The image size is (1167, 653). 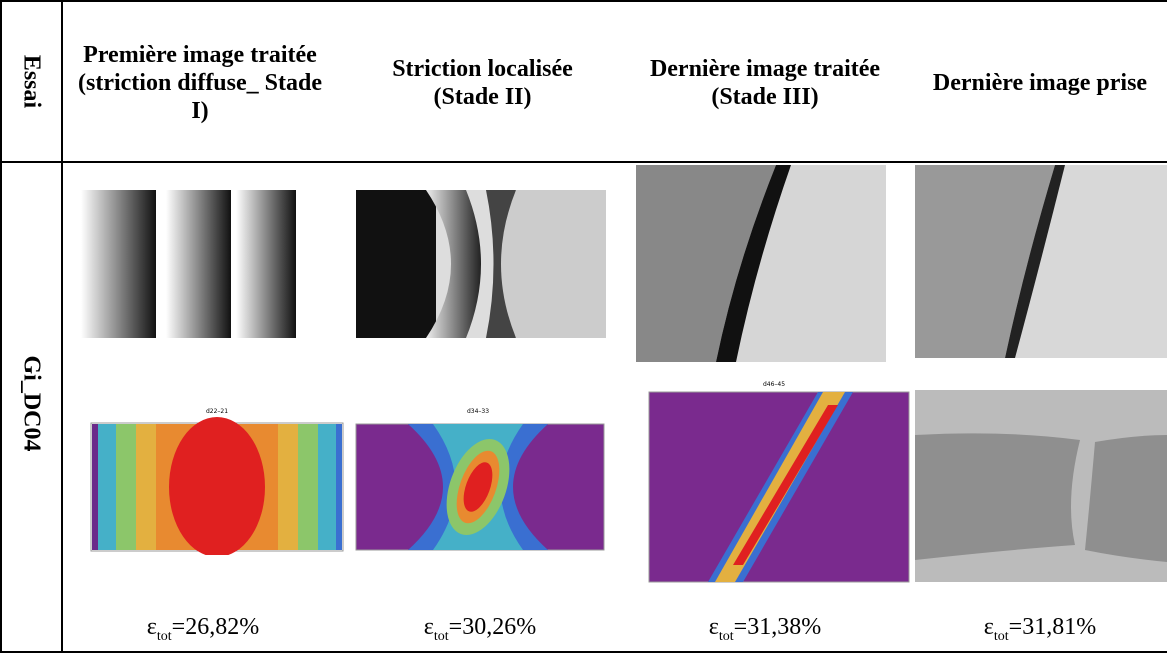 I want to click on strain-label: εtot=31,81%, so click(x=1038, y=629).